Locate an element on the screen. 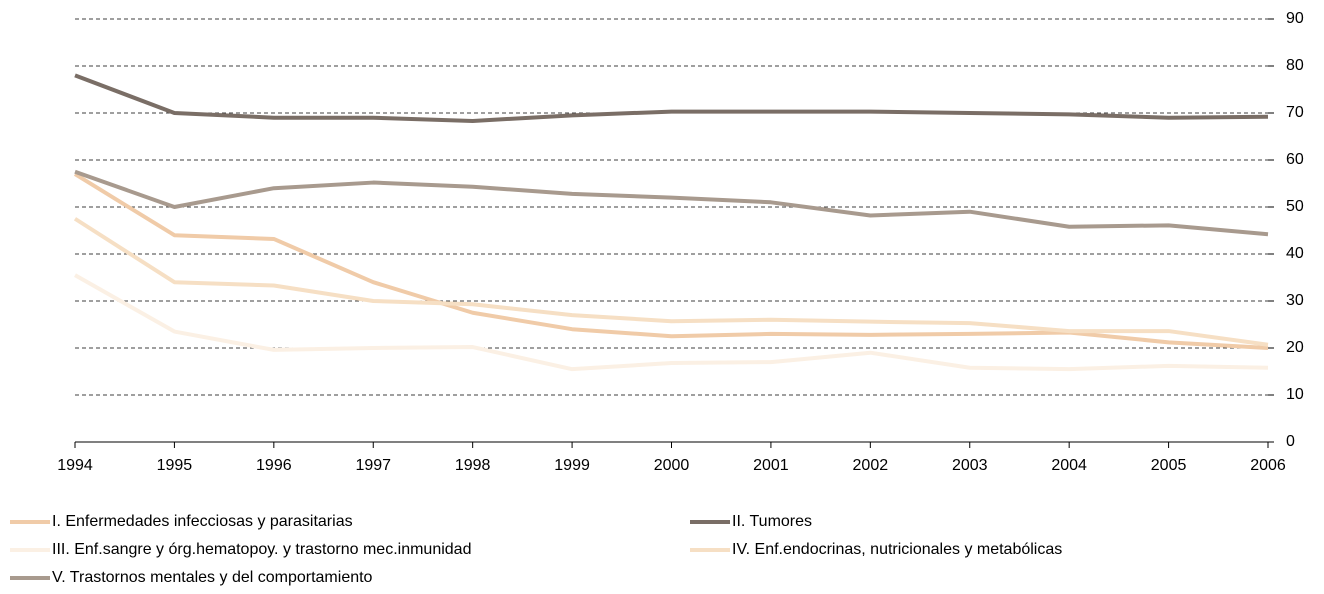 Image resolution: width=1324 pixels, height=594 pixels. x-tick-label: 2000 is located at coordinates (672, 465).